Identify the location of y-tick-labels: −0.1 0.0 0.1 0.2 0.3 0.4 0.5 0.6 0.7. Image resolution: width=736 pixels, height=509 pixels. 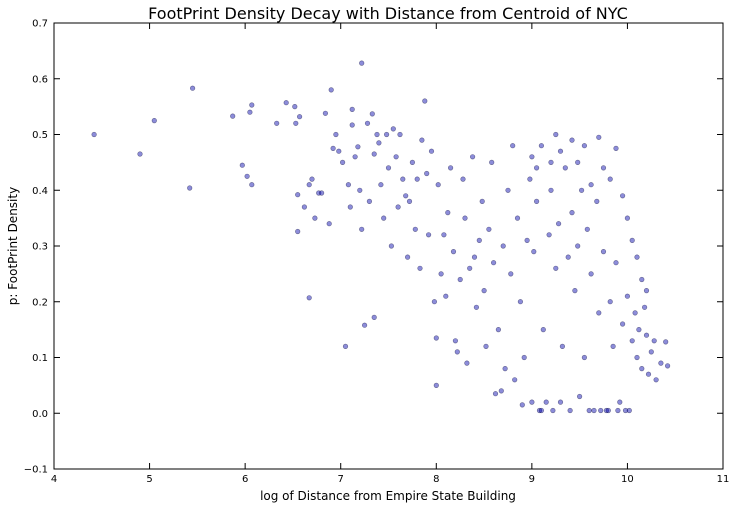
(36, 247).